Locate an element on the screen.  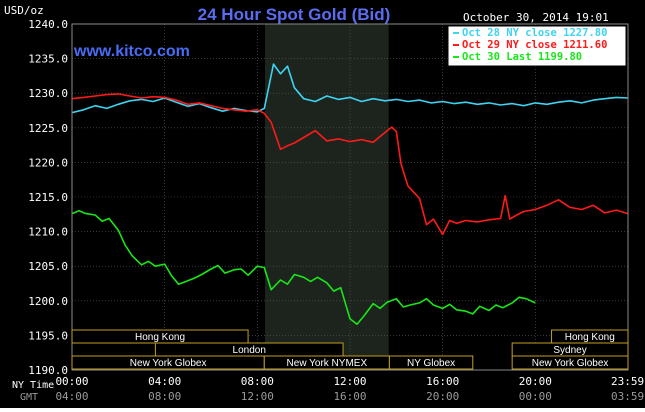
y-tick-label: 1220.0 is located at coordinates (48, 162).